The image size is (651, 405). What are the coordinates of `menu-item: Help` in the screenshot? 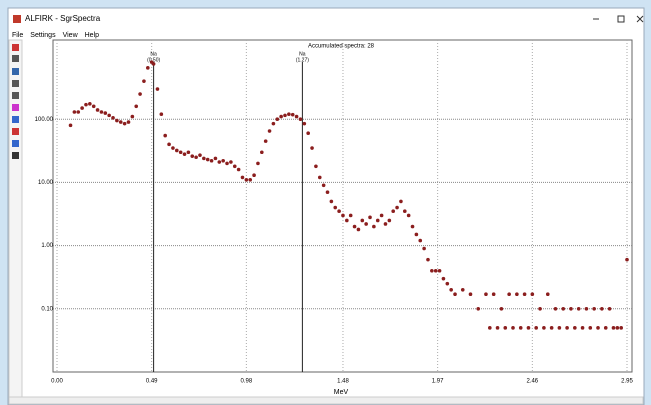 It's located at (92, 35).